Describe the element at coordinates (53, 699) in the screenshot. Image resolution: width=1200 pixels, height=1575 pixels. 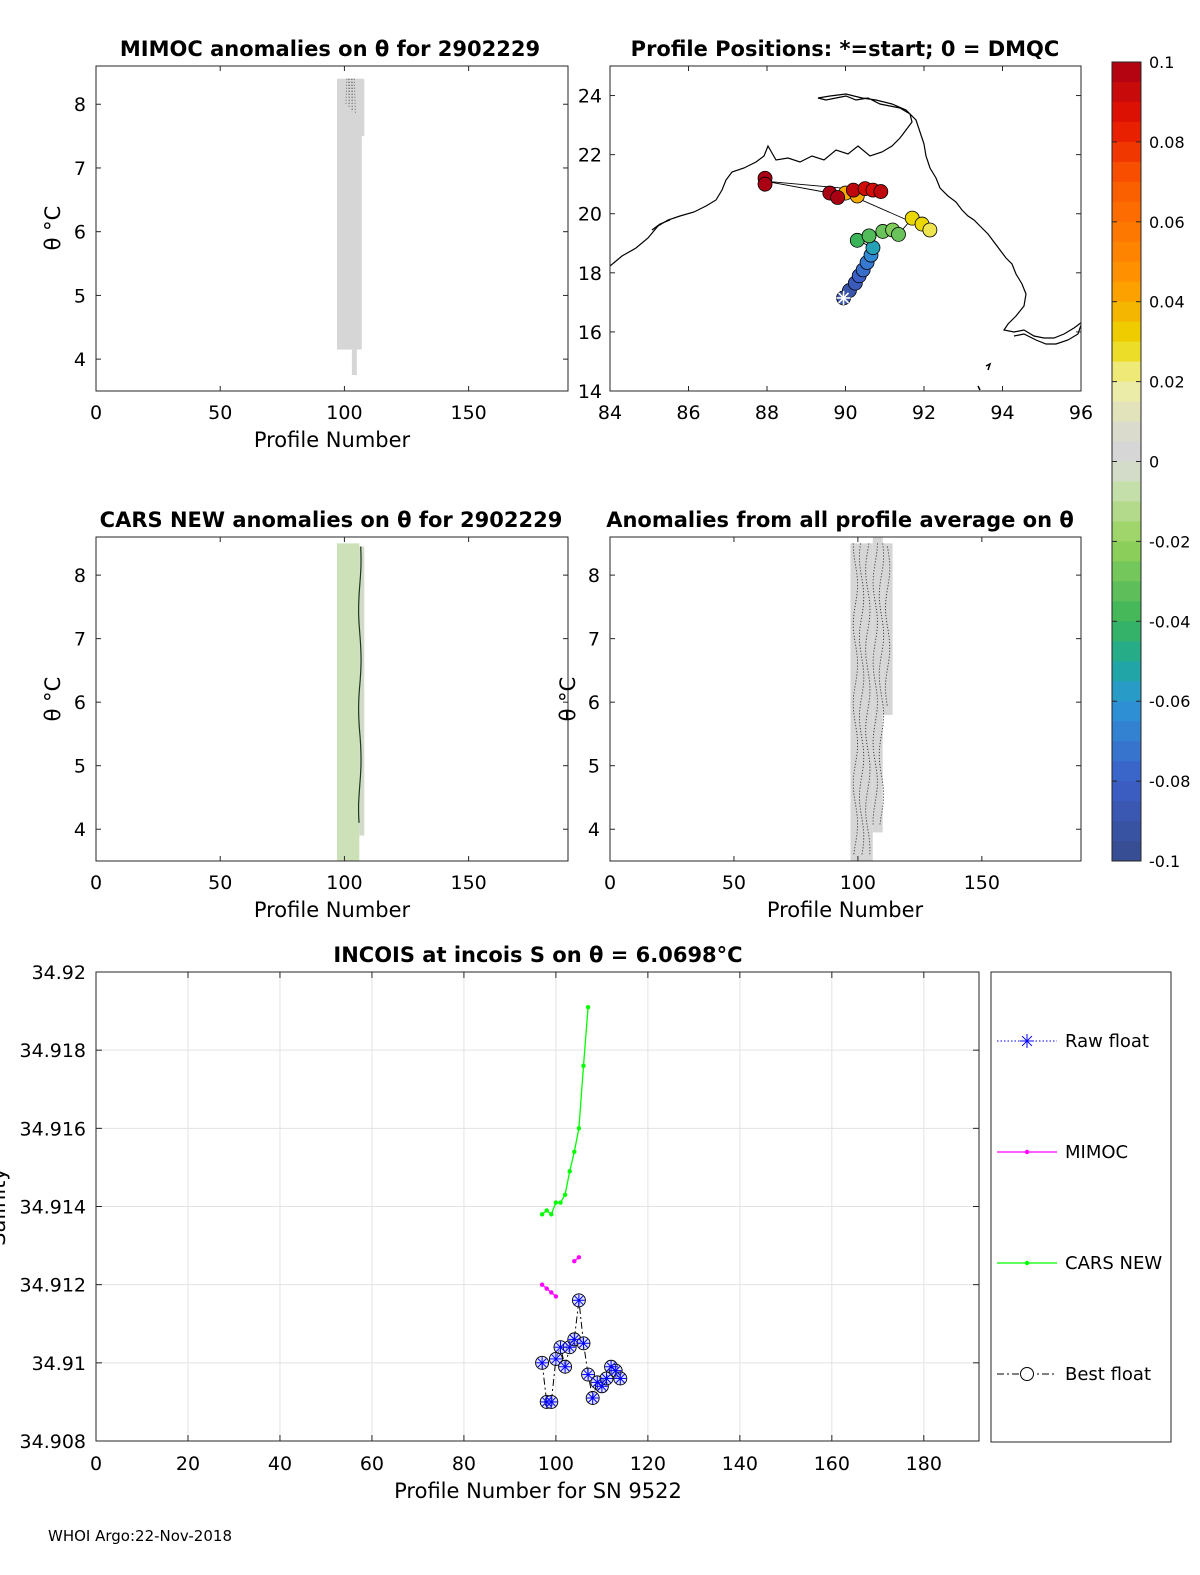
I see `cars-ylabel: θ °C` at that location.